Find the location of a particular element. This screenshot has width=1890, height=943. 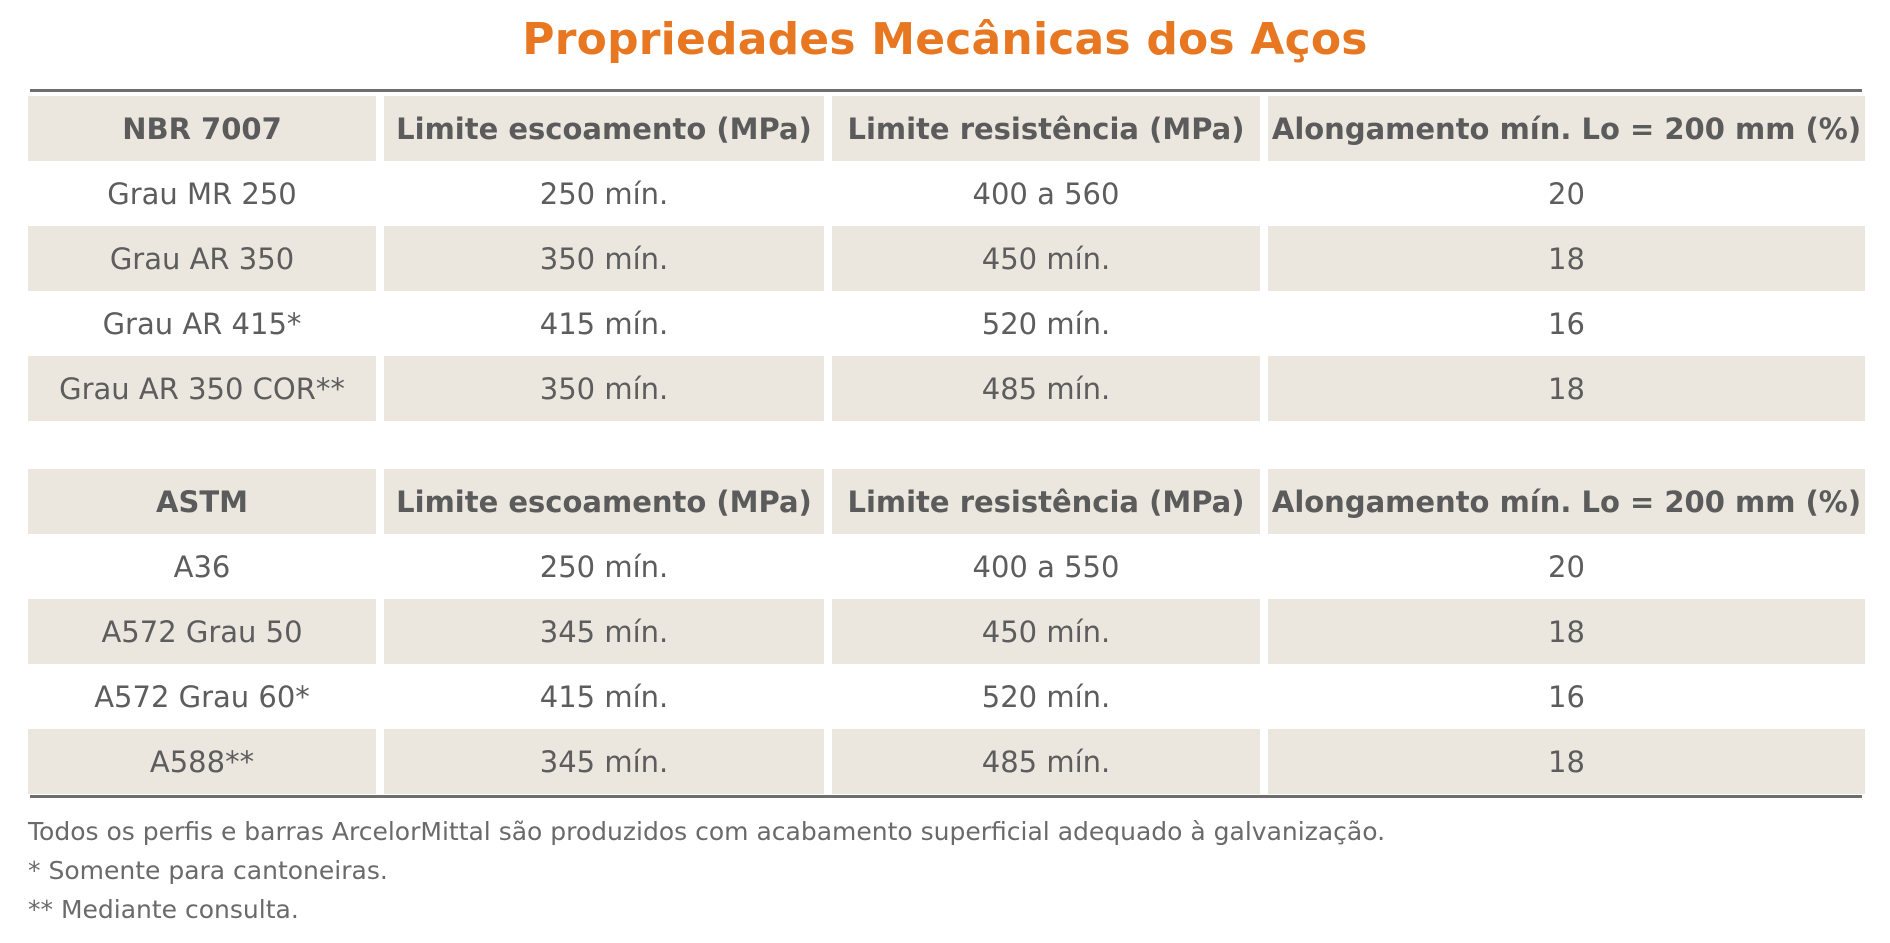

top-rule is located at coordinates (946, 90).